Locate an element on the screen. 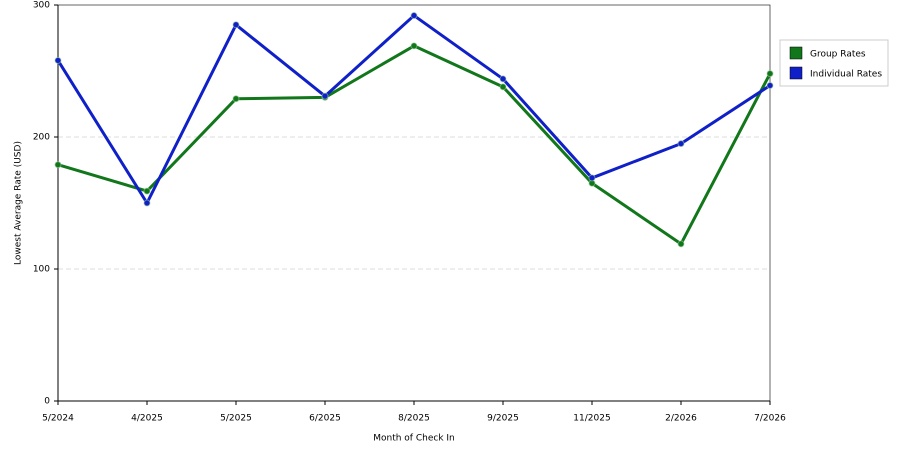 This screenshot has height=450, width=900. y-tick-label: 0 is located at coordinates (47, 402).